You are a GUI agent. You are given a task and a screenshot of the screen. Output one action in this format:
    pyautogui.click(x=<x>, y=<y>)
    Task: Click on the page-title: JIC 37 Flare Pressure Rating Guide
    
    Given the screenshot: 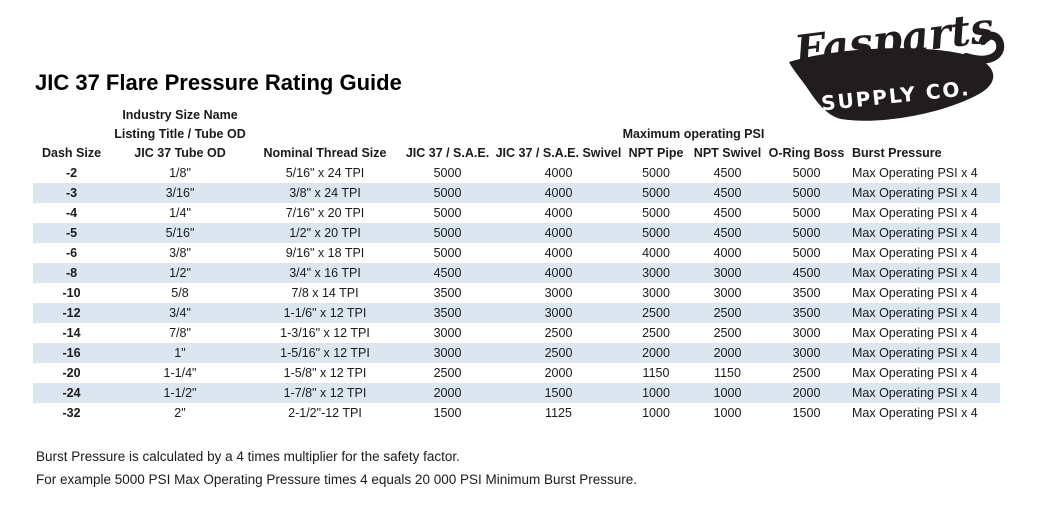 What is the action you would take?
    pyautogui.click(x=218, y=82)
    